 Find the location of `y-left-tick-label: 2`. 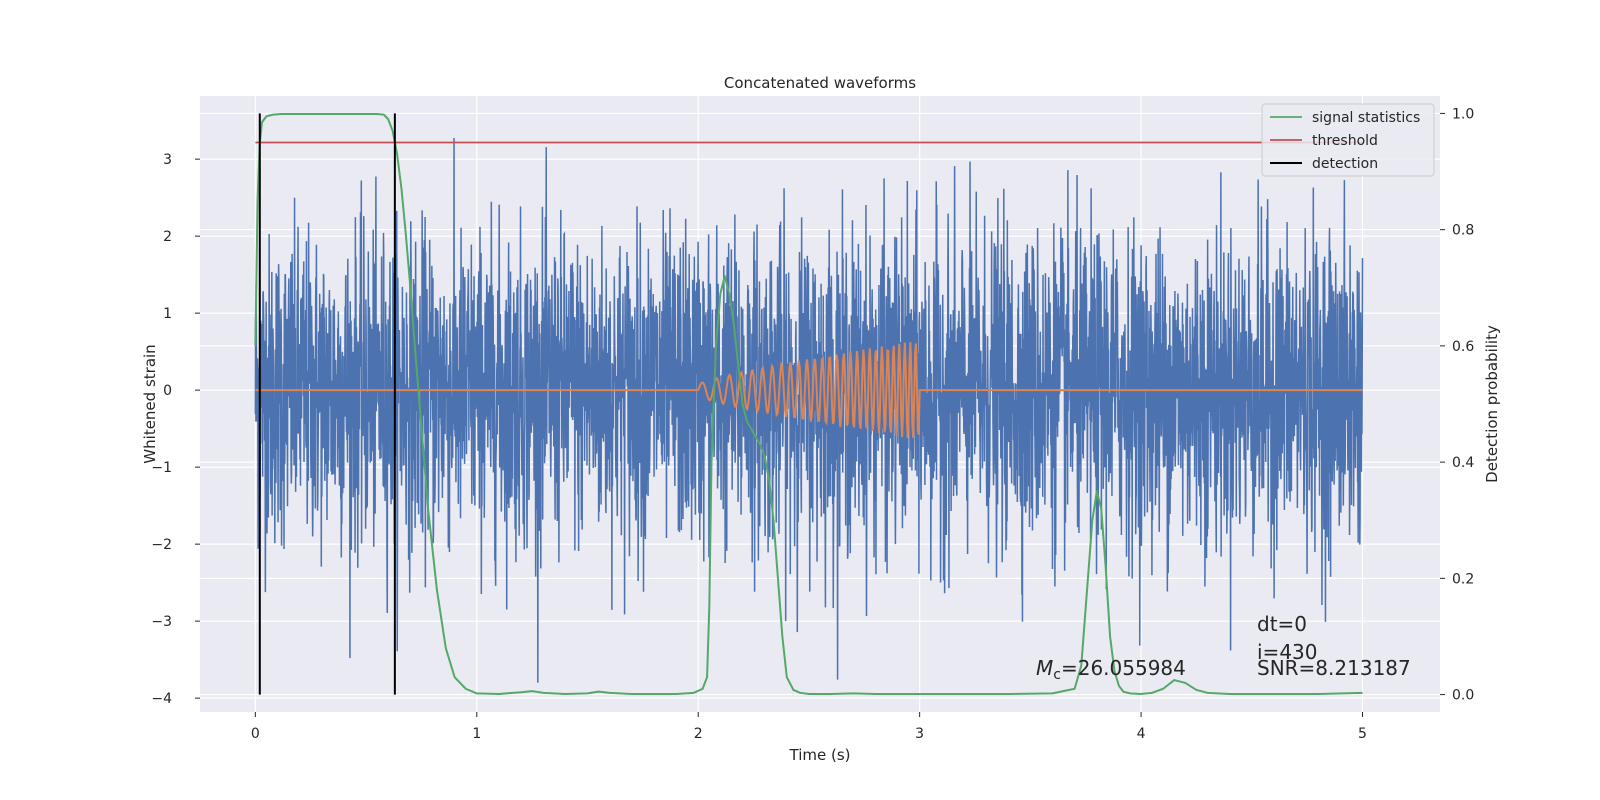

y-left-tick-label: 2 is located at coordinates (167, 237).